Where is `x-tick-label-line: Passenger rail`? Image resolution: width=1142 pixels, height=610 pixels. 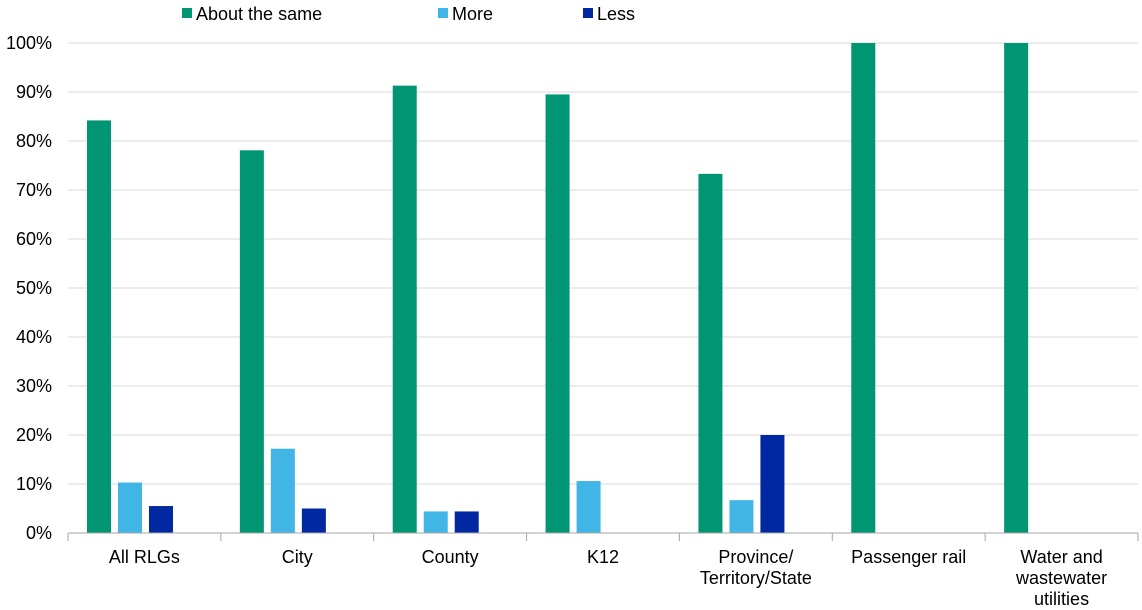 x-tick-label-line: Passenger rail is located at coordinates (908, 557).